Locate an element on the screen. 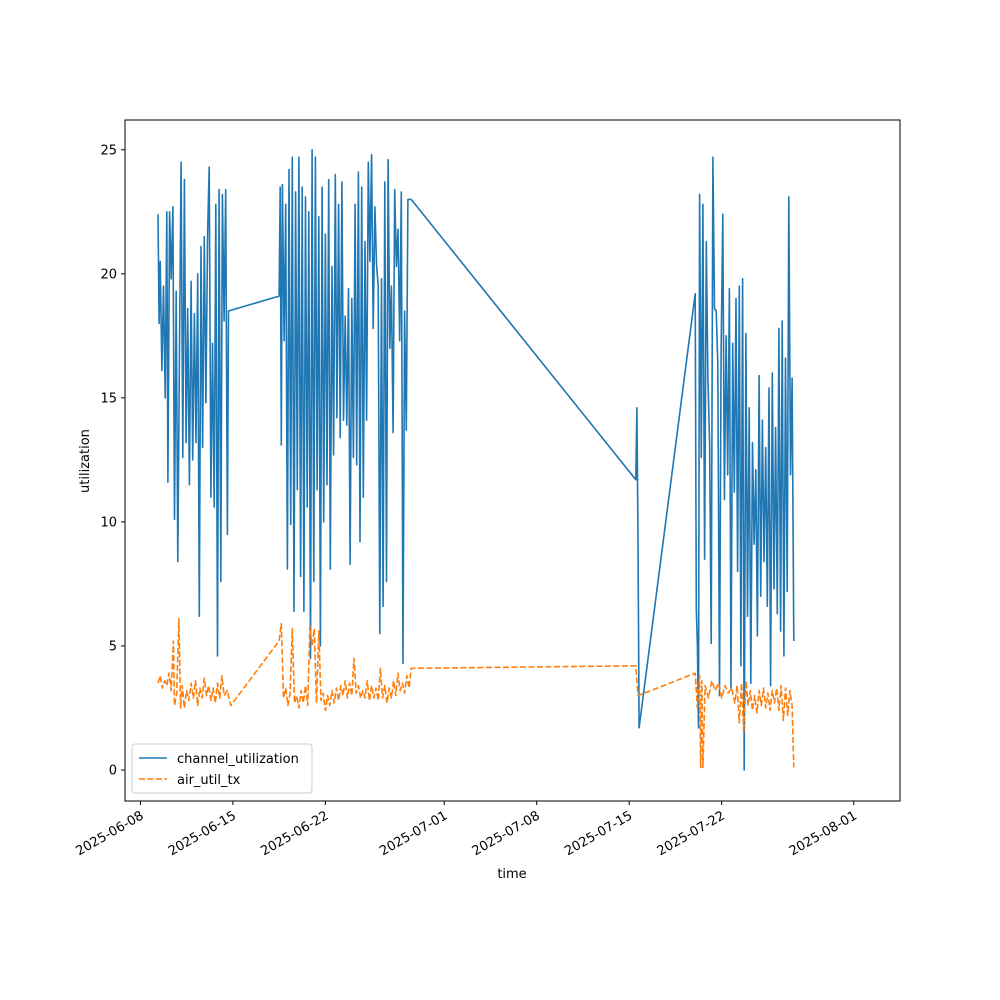 This screenshot has height=1000, width=1000. legend-label-channel-utilization: channel_utilization is located at coordinates (238, 759).